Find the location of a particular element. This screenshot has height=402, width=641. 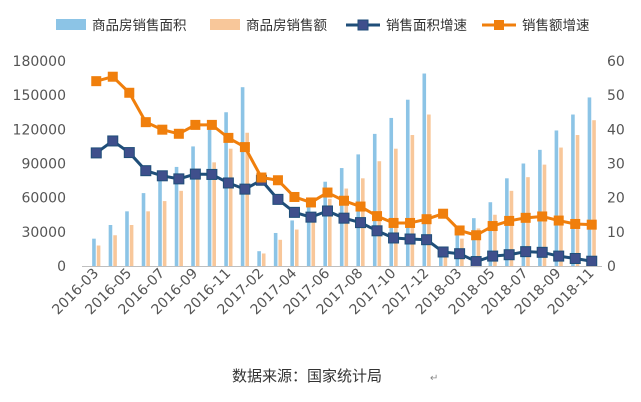

legend-label: 销售面积增速 is located at coordinates (426, 26).